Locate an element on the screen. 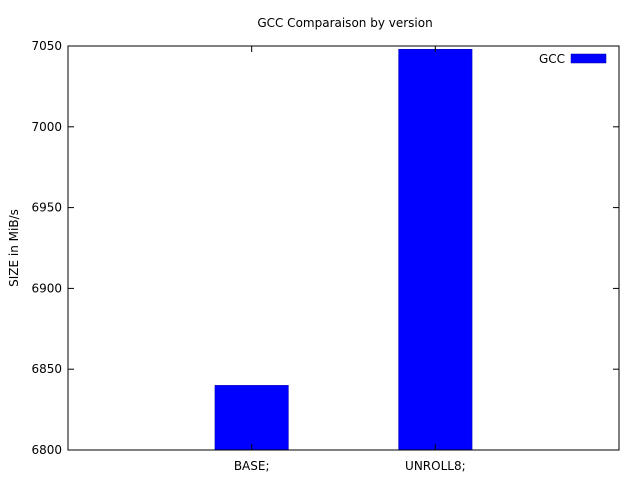  legend-label: GCC is located at coordinates (552, 59).